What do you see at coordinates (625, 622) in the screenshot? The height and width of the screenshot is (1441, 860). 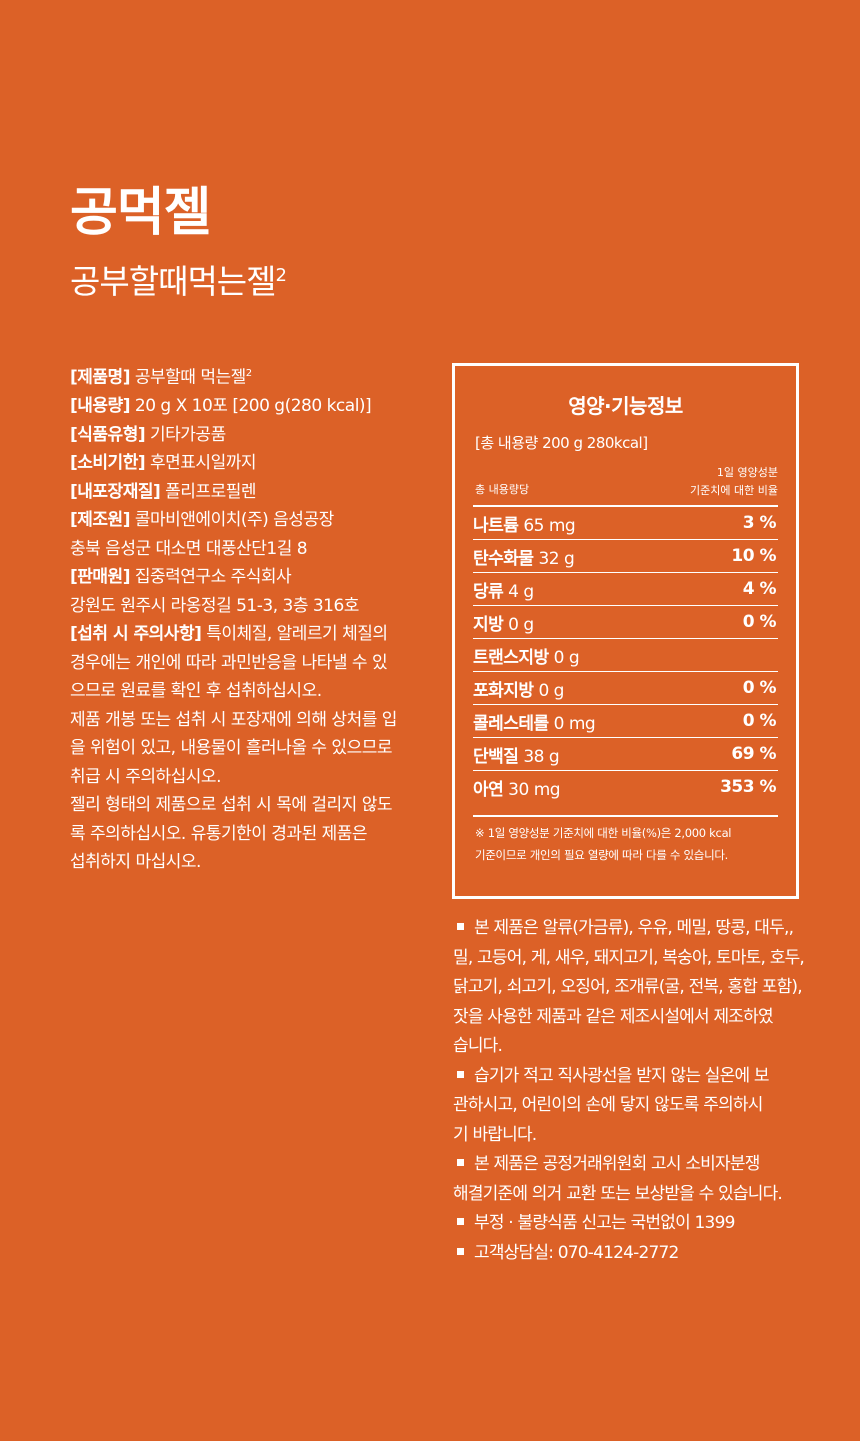 I see `nutrition-row: 지방 0 g 0 %` at bounding box center [625, 622].